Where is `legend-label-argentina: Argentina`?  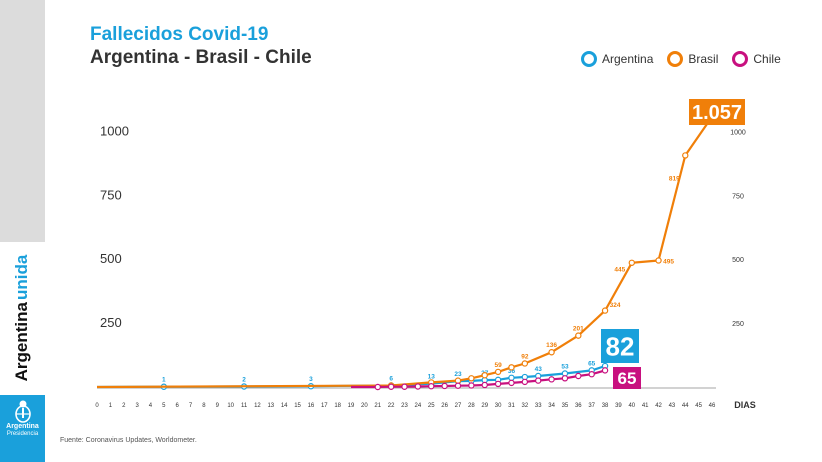
legend-label-argentina: Argentina is located at coordinates (628, 59).